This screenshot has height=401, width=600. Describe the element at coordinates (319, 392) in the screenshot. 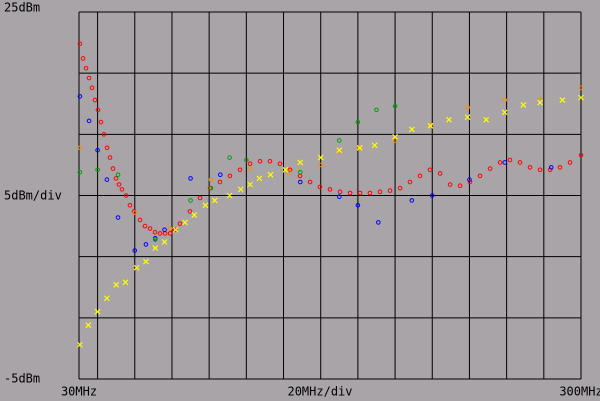

I see `x-div-label: 20MHz/div` at that location.